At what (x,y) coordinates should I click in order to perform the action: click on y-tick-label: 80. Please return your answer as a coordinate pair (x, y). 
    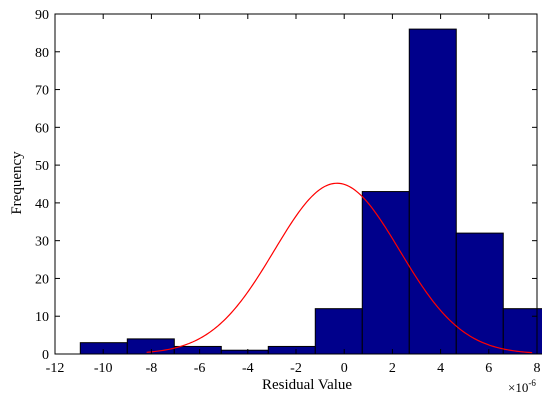
    Looking at the image, I should click on (42, 53).